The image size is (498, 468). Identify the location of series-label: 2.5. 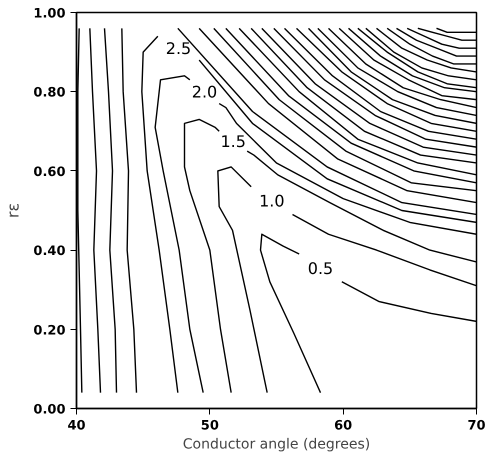
(179, 48).